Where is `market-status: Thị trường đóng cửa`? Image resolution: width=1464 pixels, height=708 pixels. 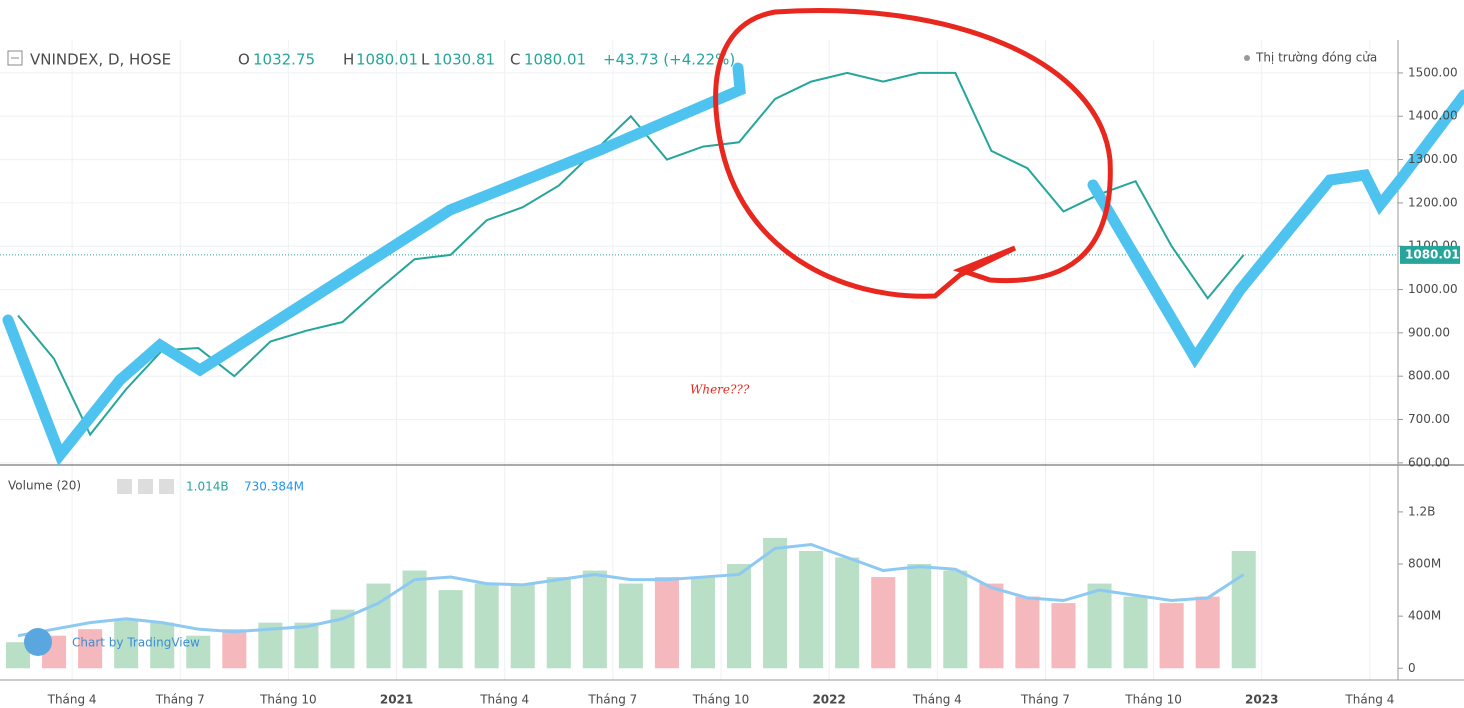
market-status: Thị trường đóng cửa is located at coordinates (1316, 58).